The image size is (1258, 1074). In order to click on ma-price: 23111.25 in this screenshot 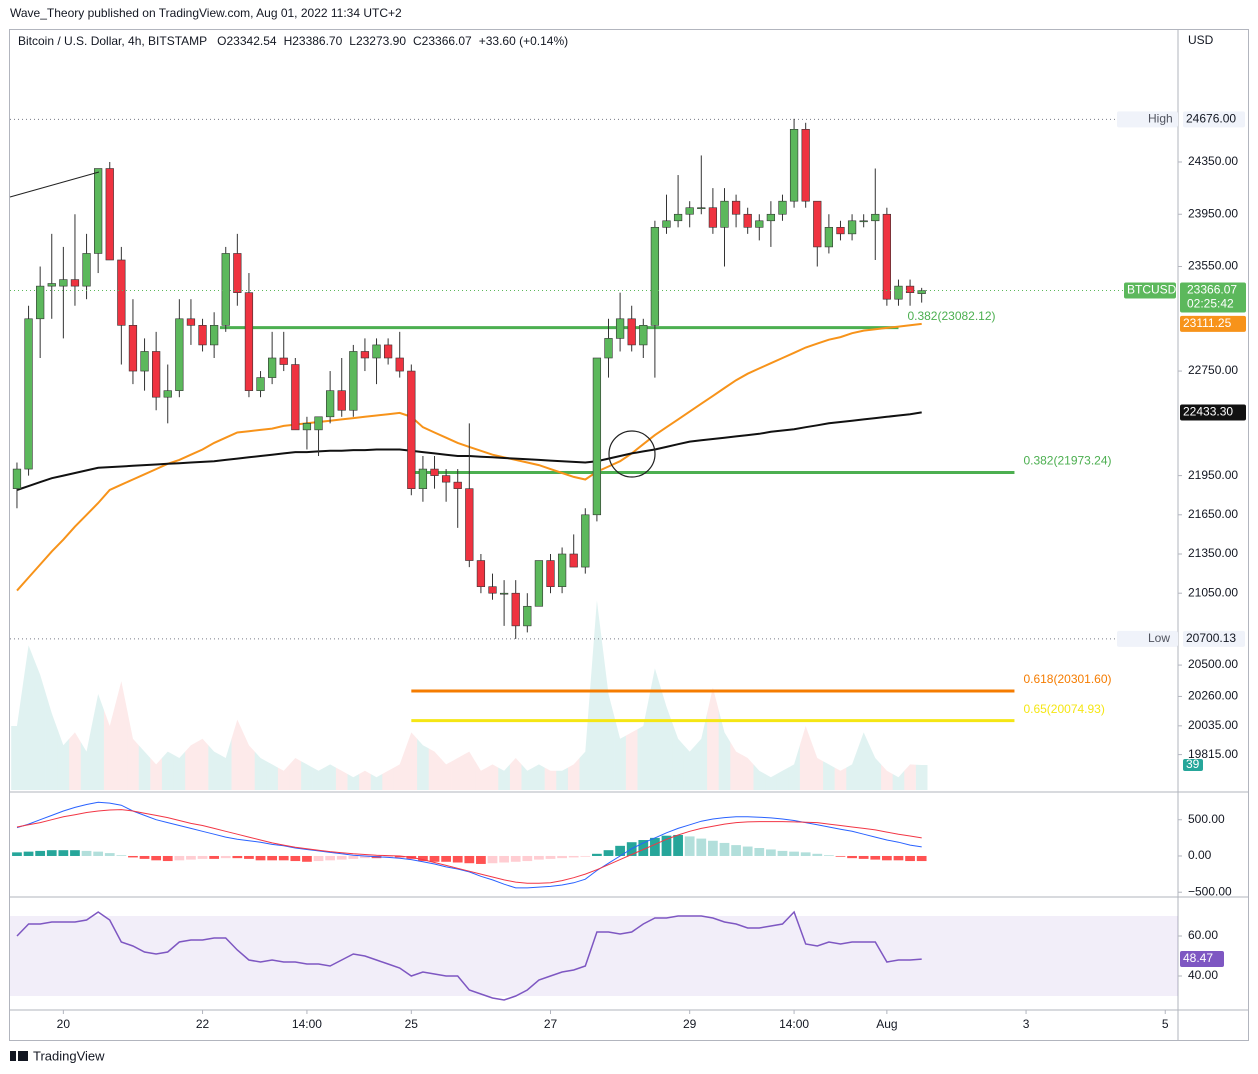, I will do `click(1207, 323)`.